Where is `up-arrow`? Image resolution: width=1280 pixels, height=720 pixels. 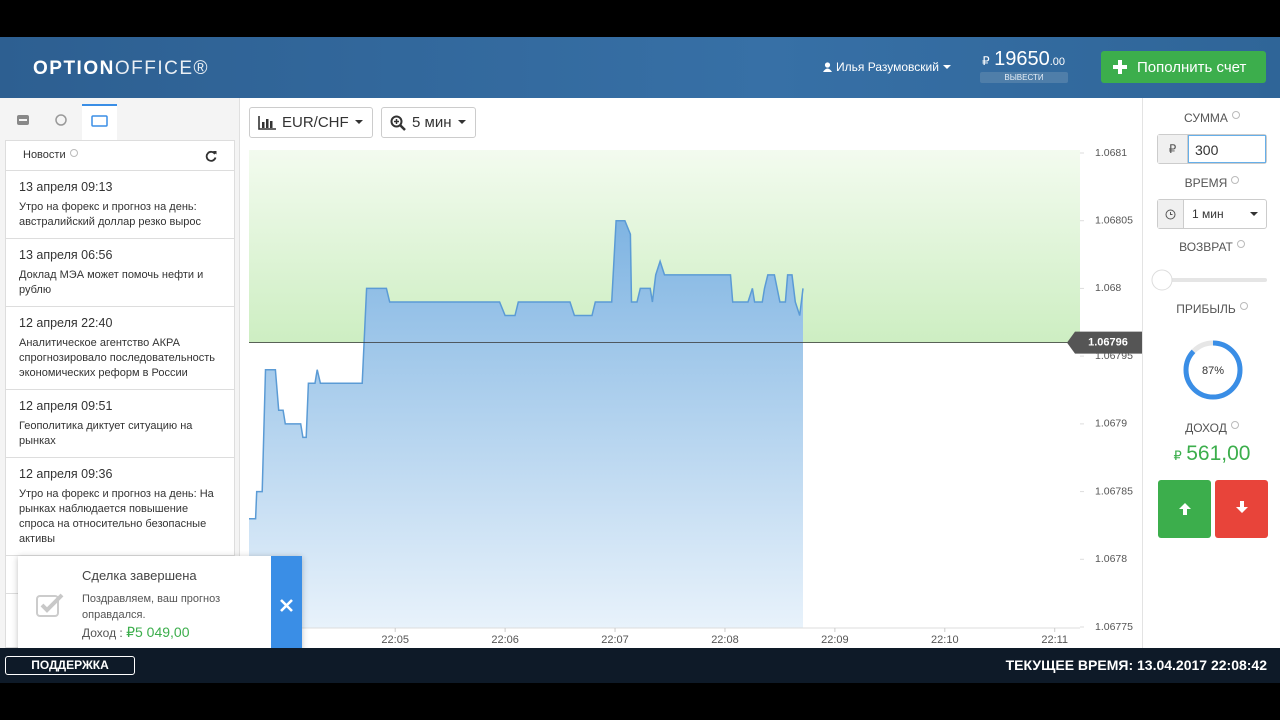 up-arrow is located at coordinates (1185, 509).